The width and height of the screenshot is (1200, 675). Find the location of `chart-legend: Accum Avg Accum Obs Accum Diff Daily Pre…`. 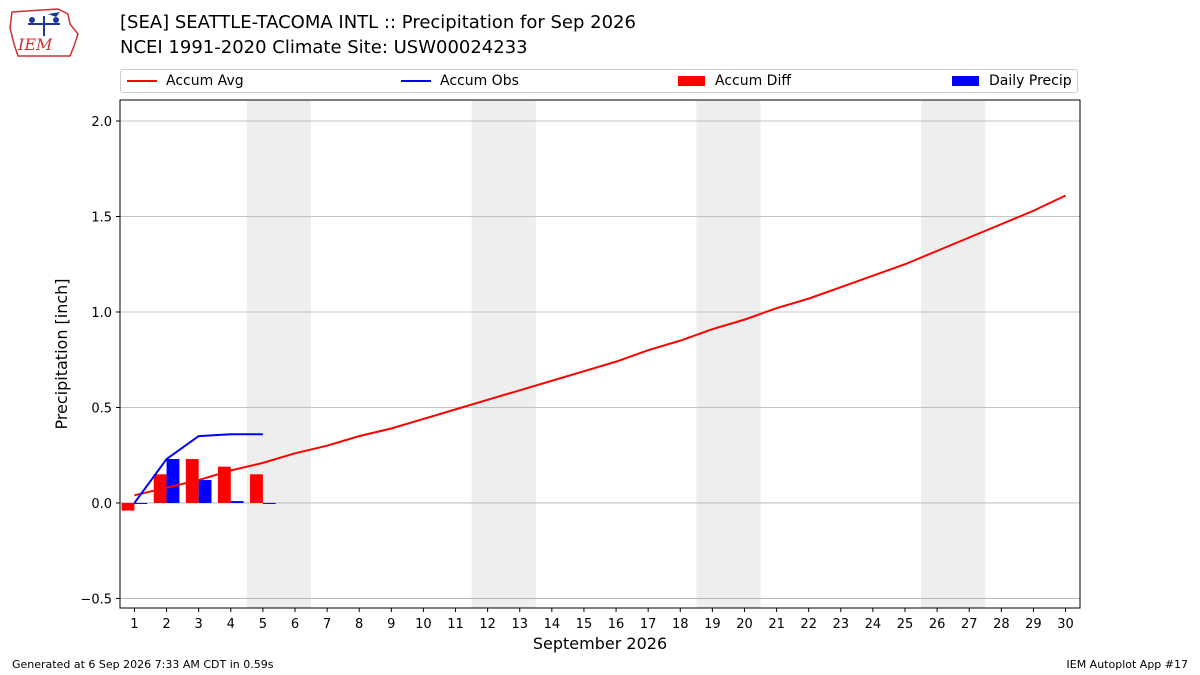

chart-legend: Accum Avg Accum Obs Accum Diff Daily Pre… is located at coordinates (599, 81).